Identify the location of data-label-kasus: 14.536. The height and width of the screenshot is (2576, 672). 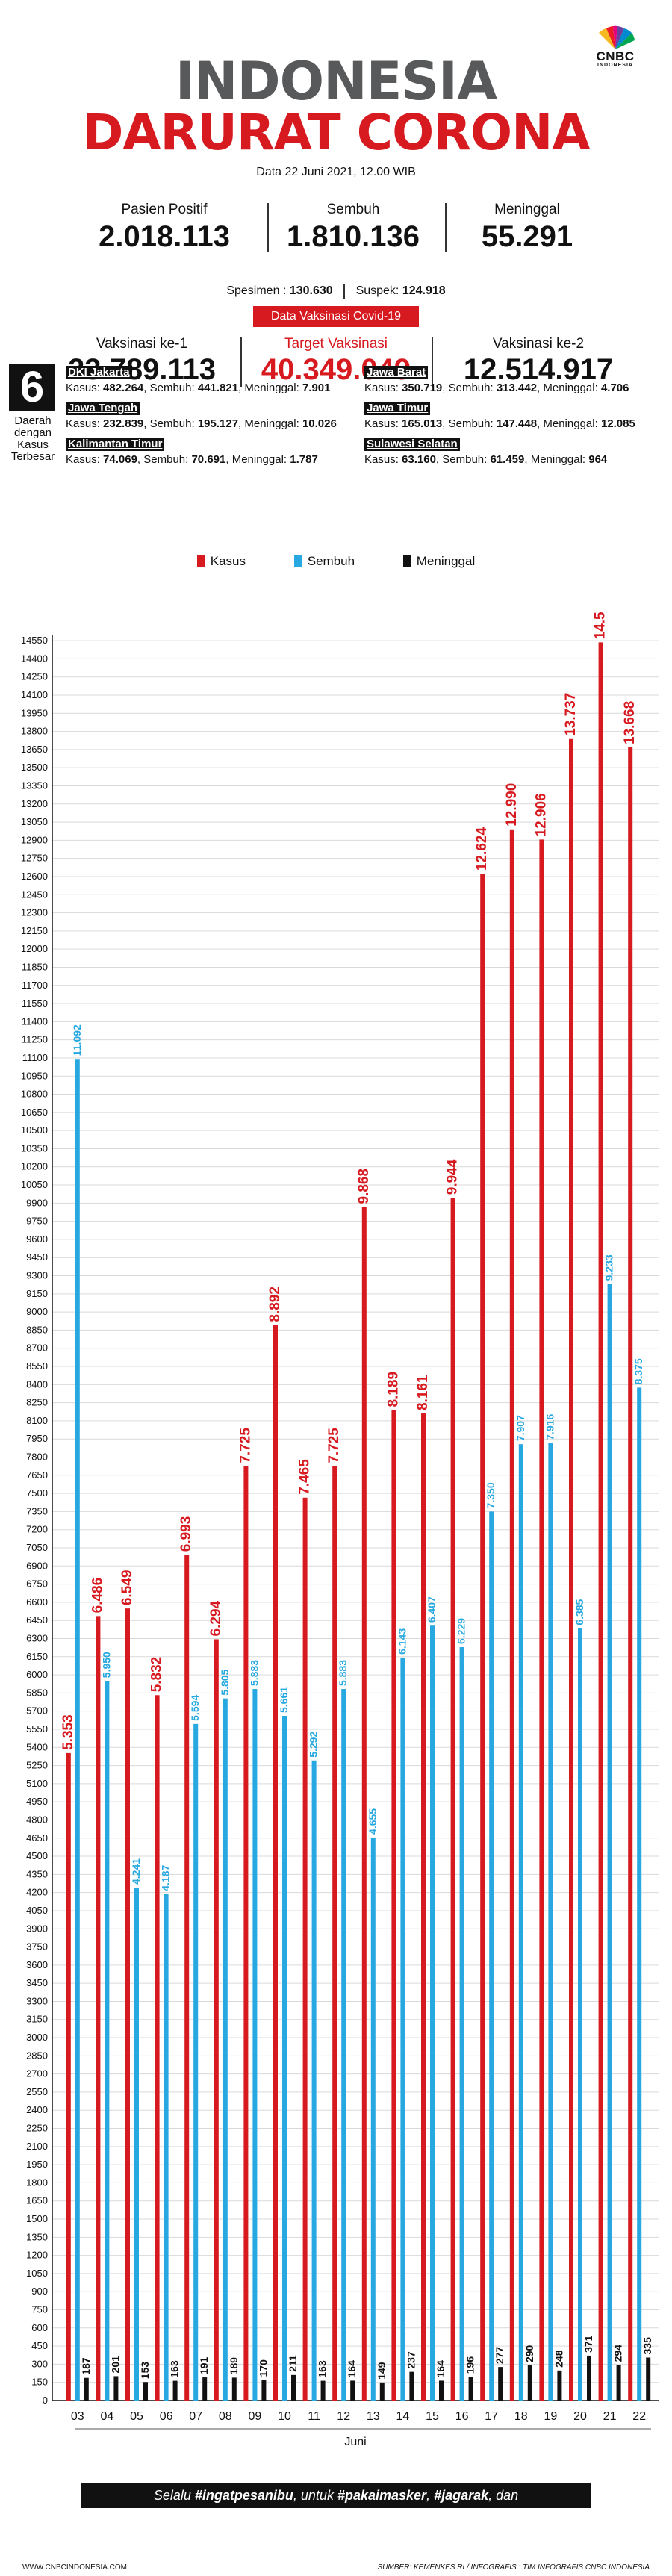
(601, 625).